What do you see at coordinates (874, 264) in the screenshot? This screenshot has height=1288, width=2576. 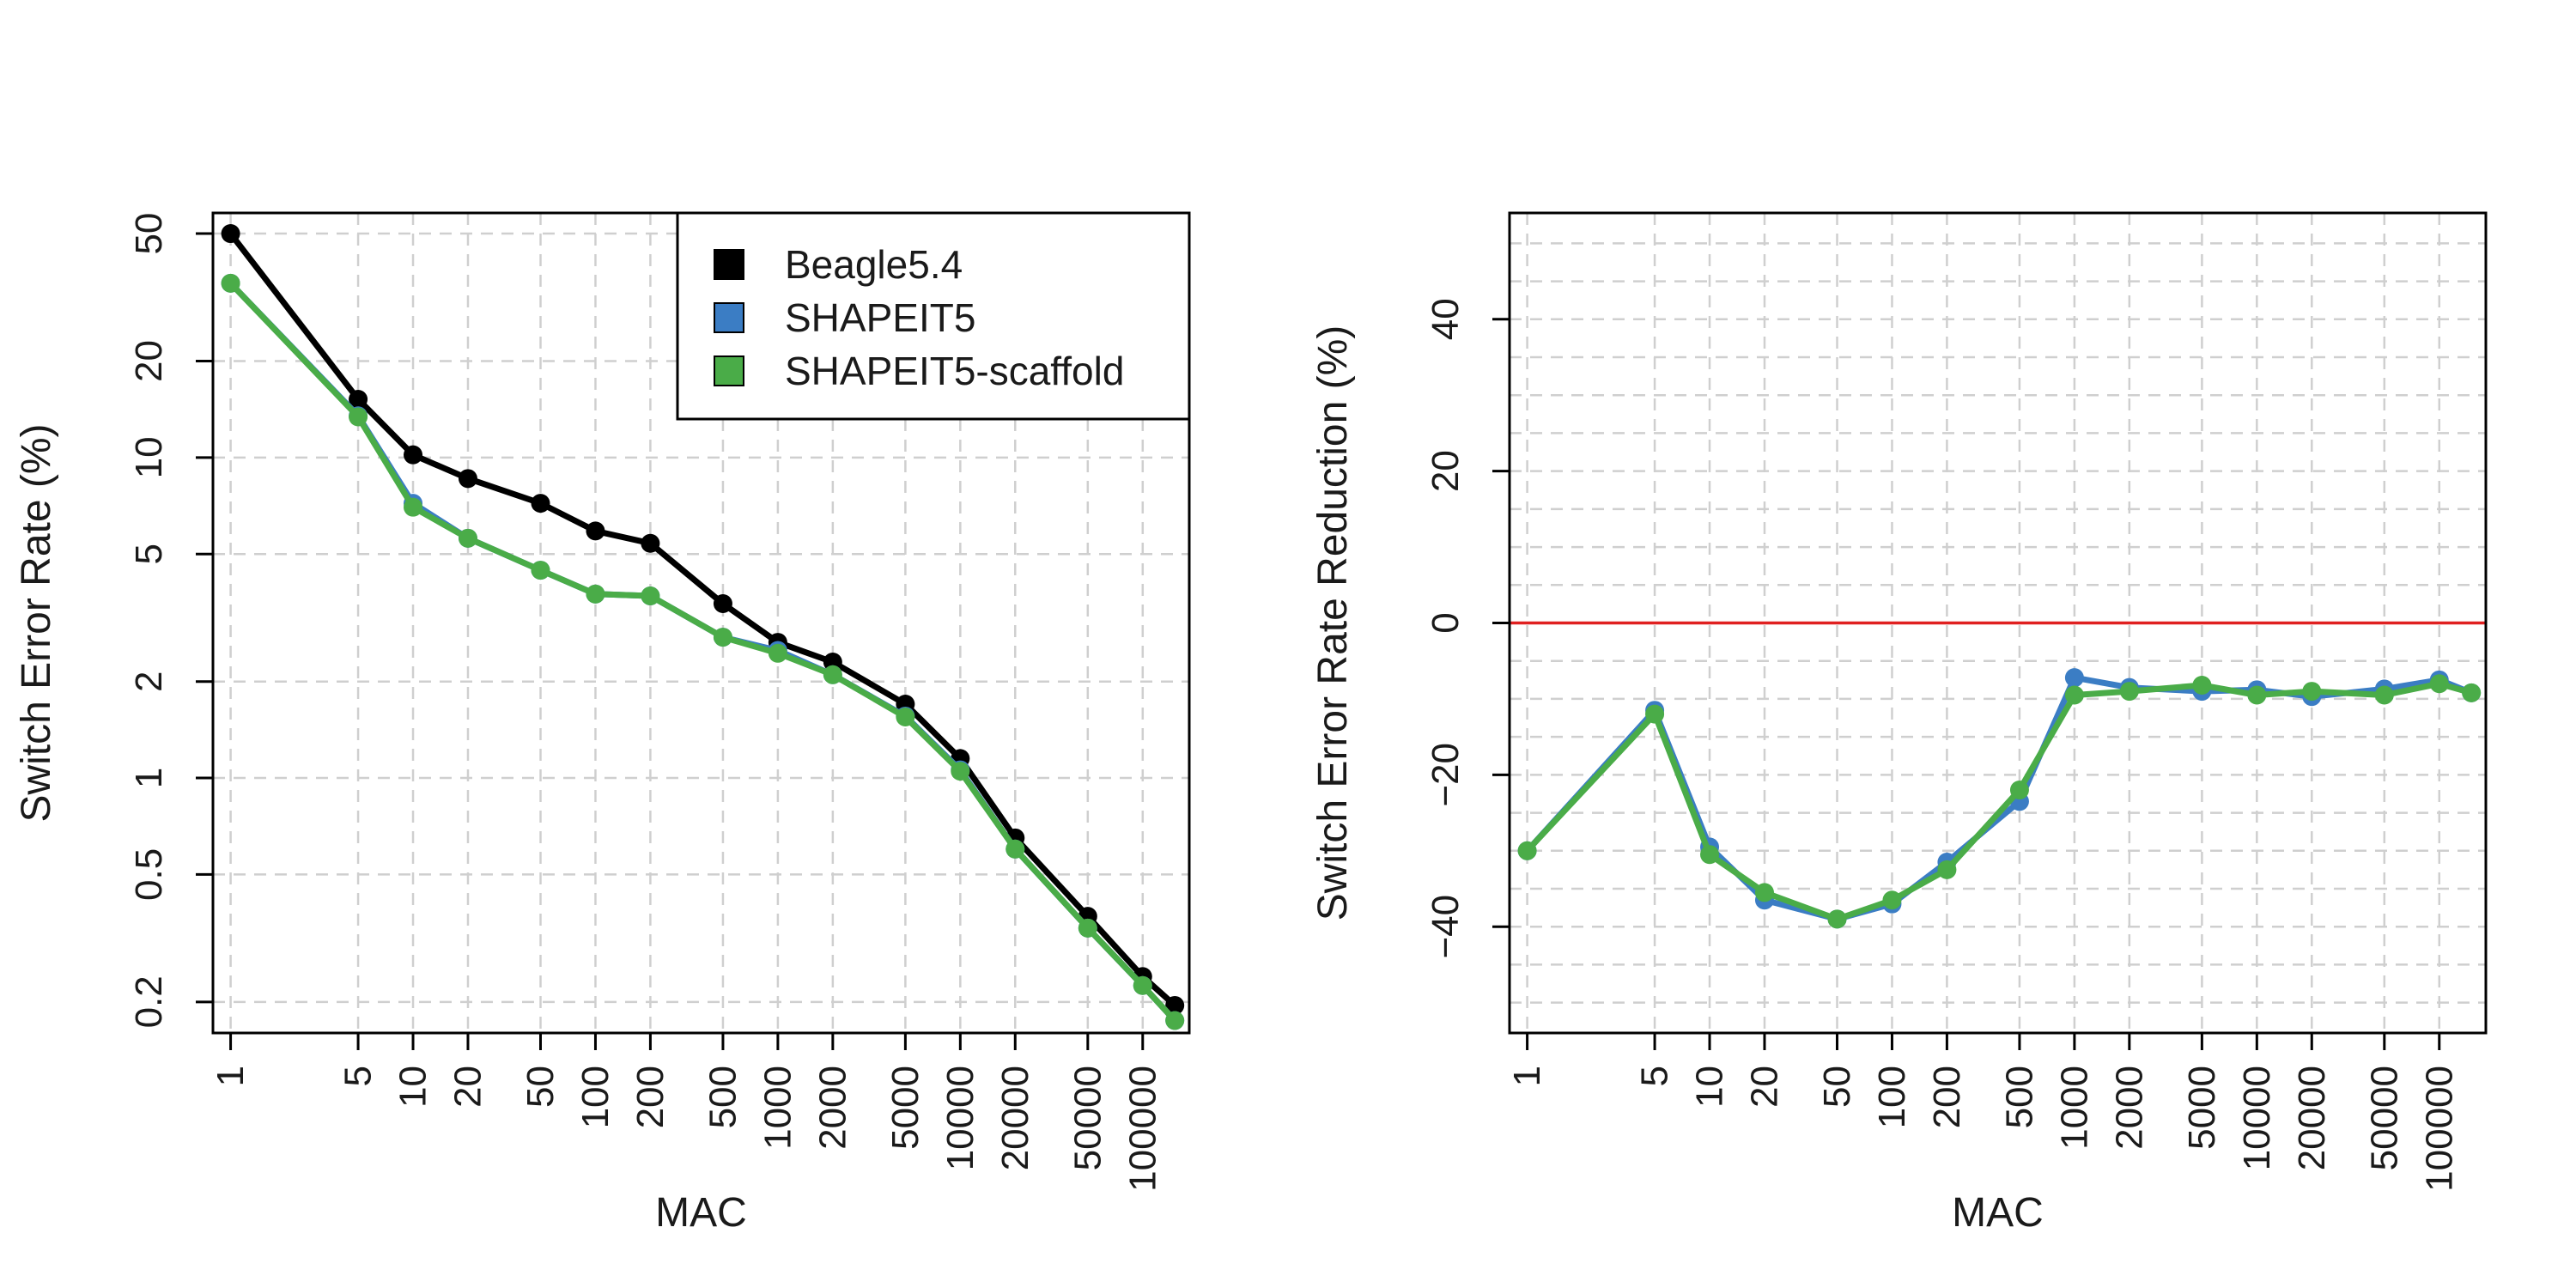 I see `legend-label: Beagle5.4` at bounding box center [874, 264].